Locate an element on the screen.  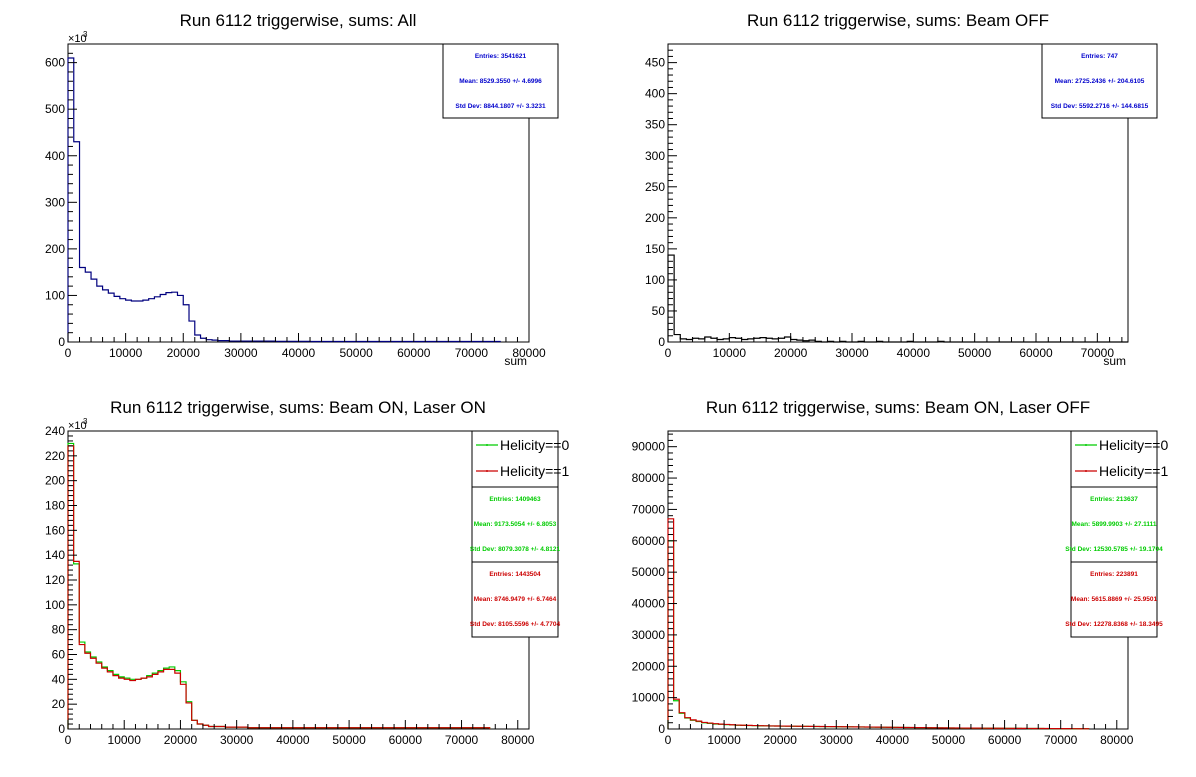
stats-std-dev: Std Dev: 8844.1807 +/- 3.3231 is located at coordinates (500, 106).